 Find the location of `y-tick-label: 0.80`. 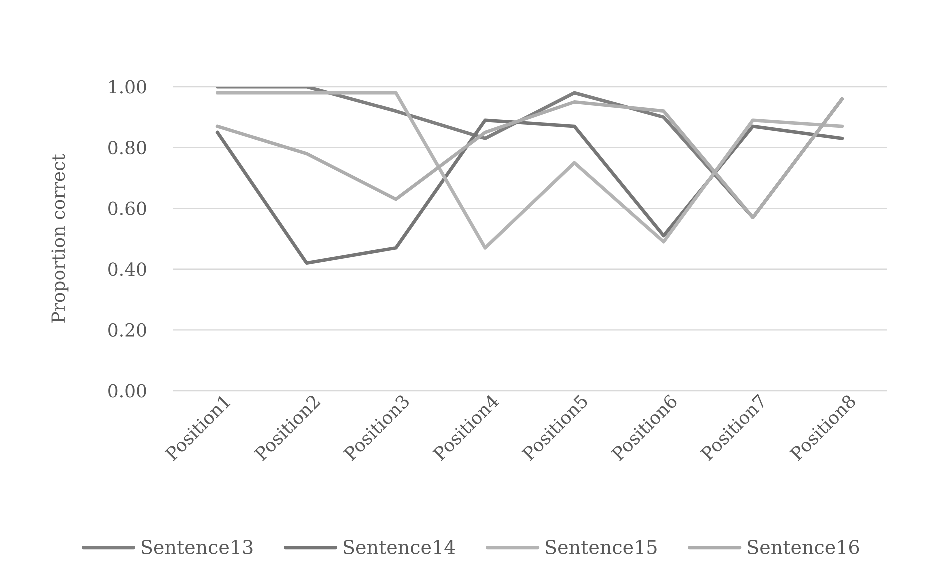

y-tick-label: 0.80 is located at coordinates (127, 147).